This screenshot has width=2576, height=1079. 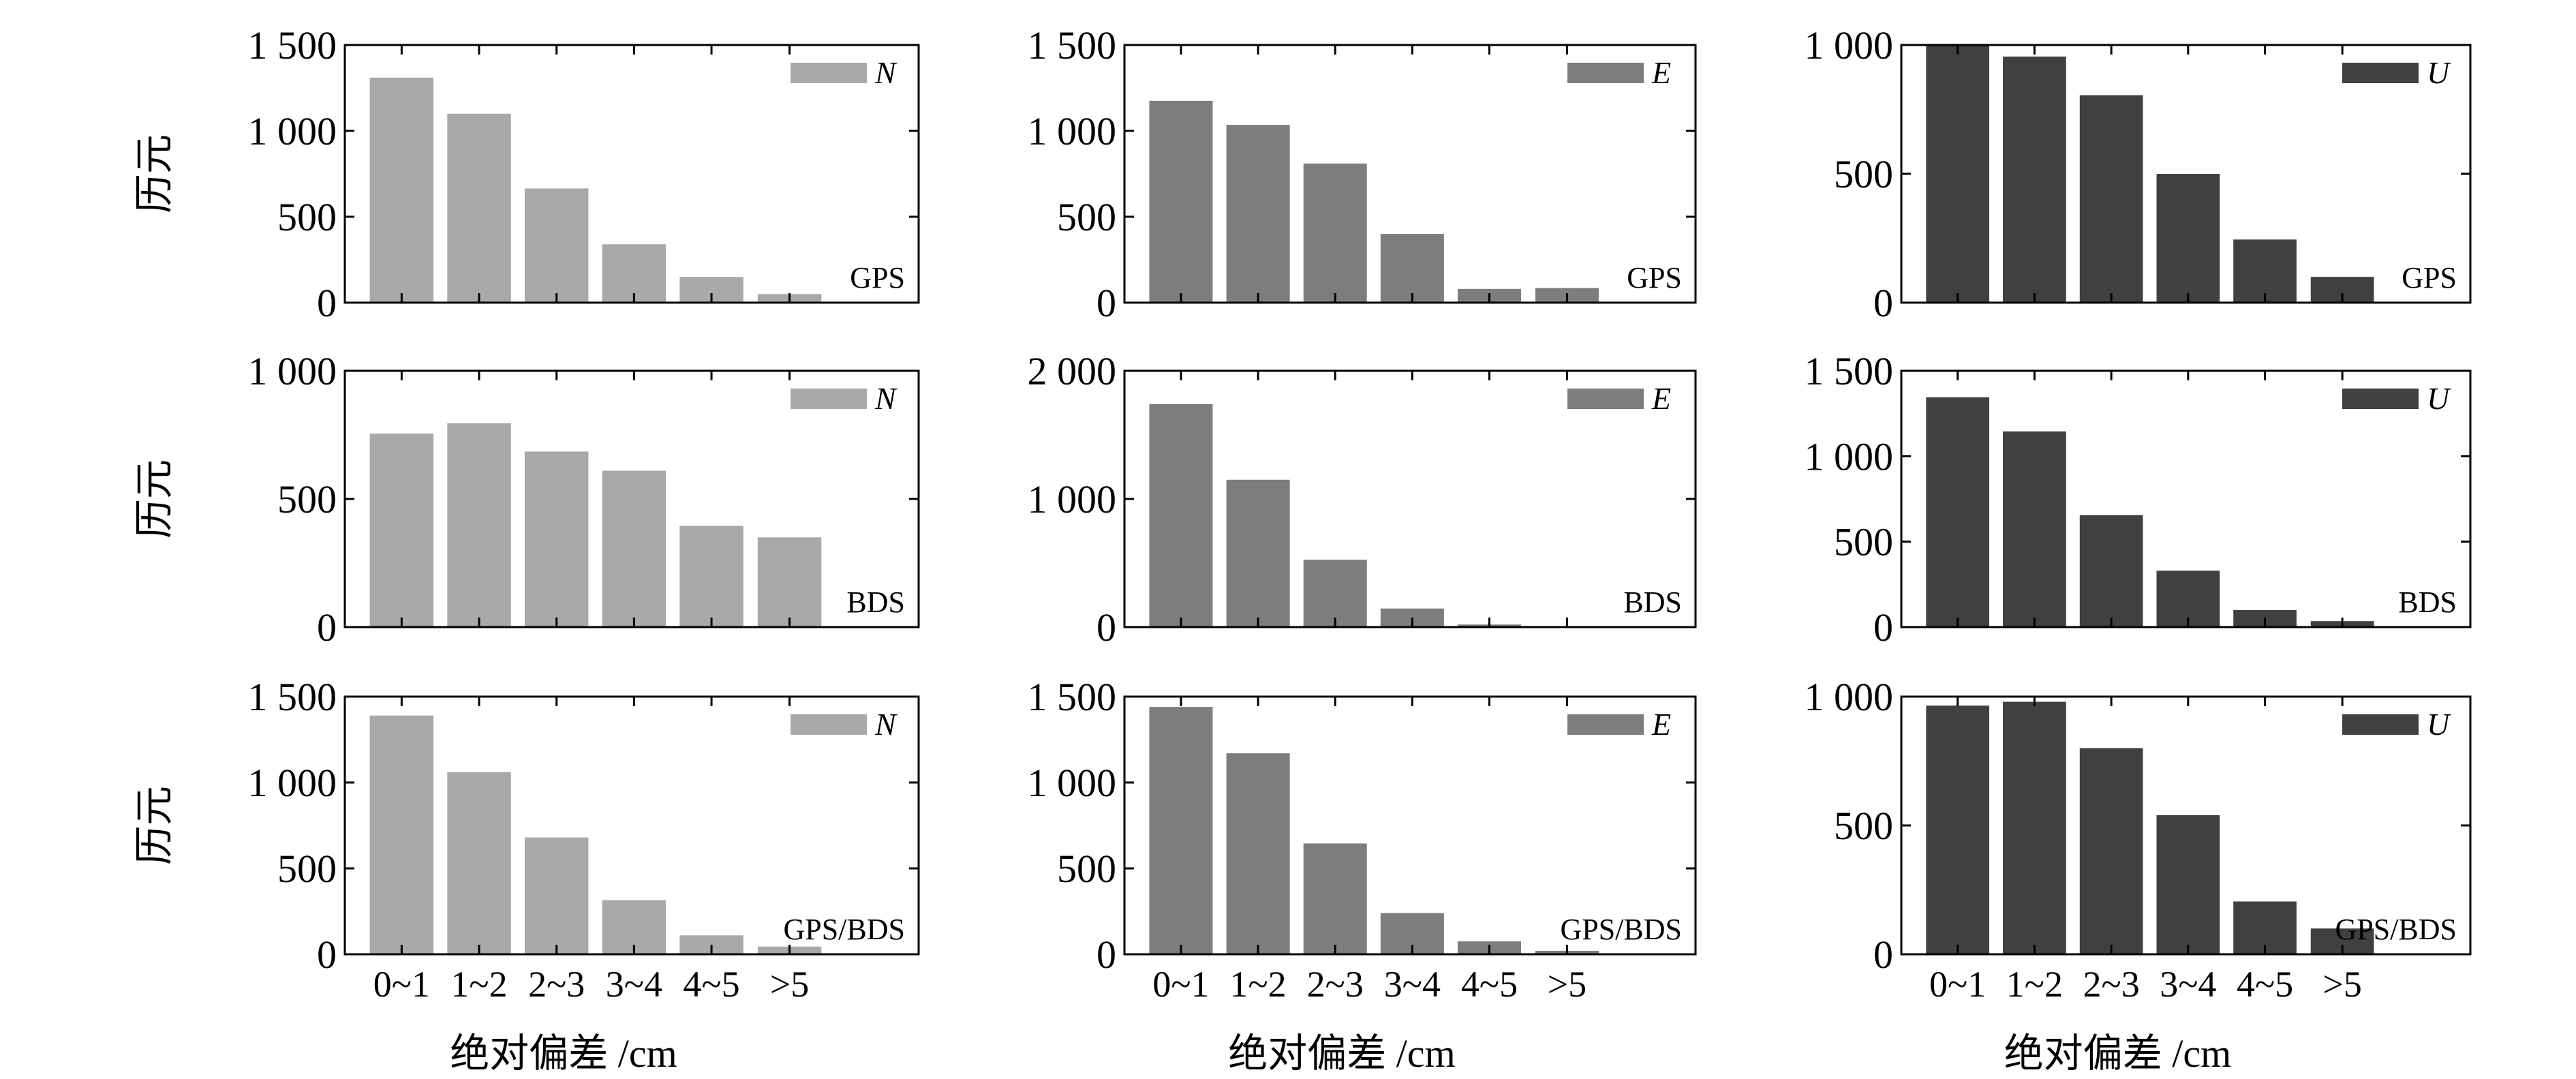 I want to click on subplot-bds-u: 0 500 1 000 1 500 U BDS, so click(x=2138, y=500).